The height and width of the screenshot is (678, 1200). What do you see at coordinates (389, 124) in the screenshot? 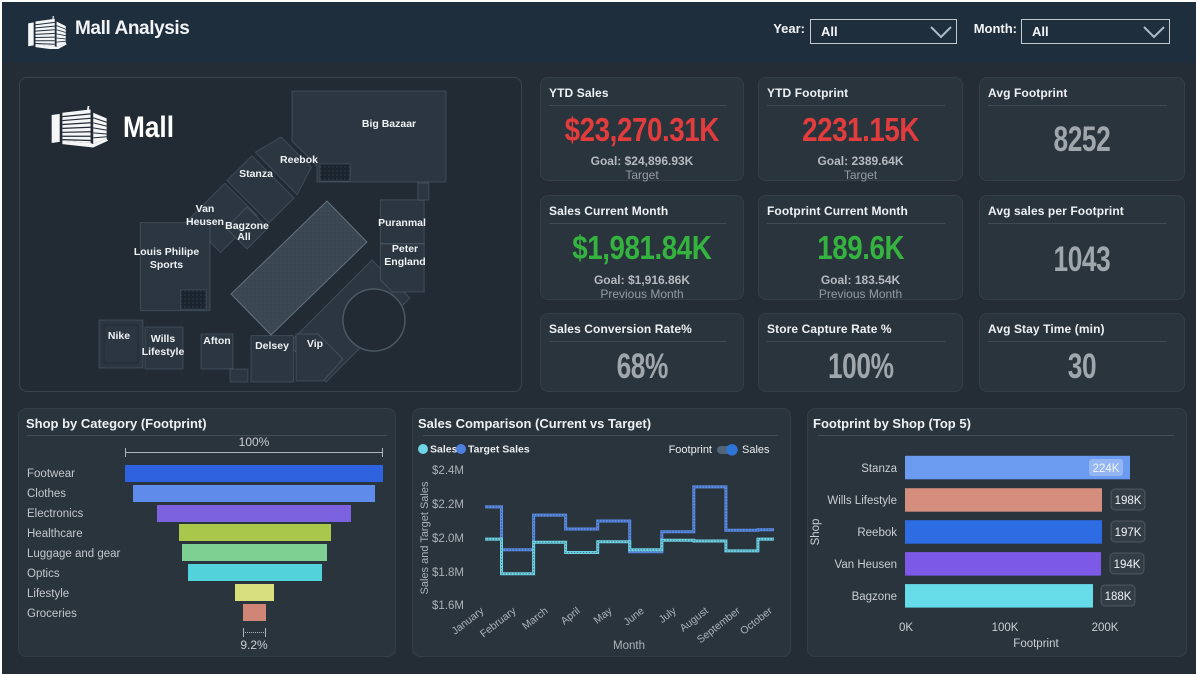
I see `svg-text: Big Bazaar` at bounding box center [389, 124].